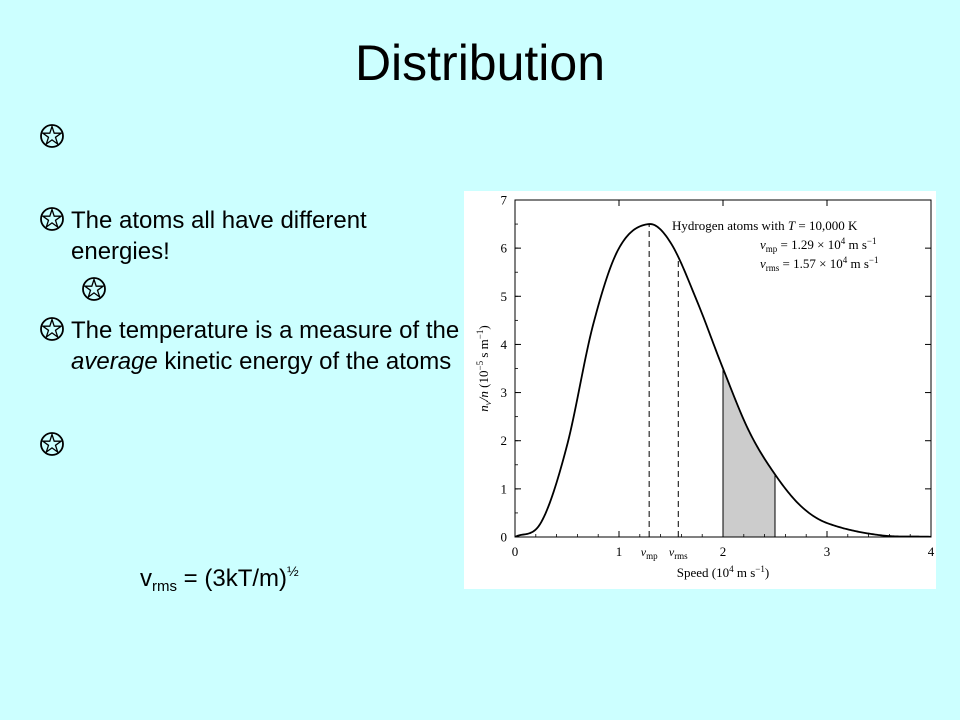 The image size is (960, 720). What do you see at coordinates (146, 578) in the screenshot?
I see `formula-v: v` at bounding box center [146, 578].